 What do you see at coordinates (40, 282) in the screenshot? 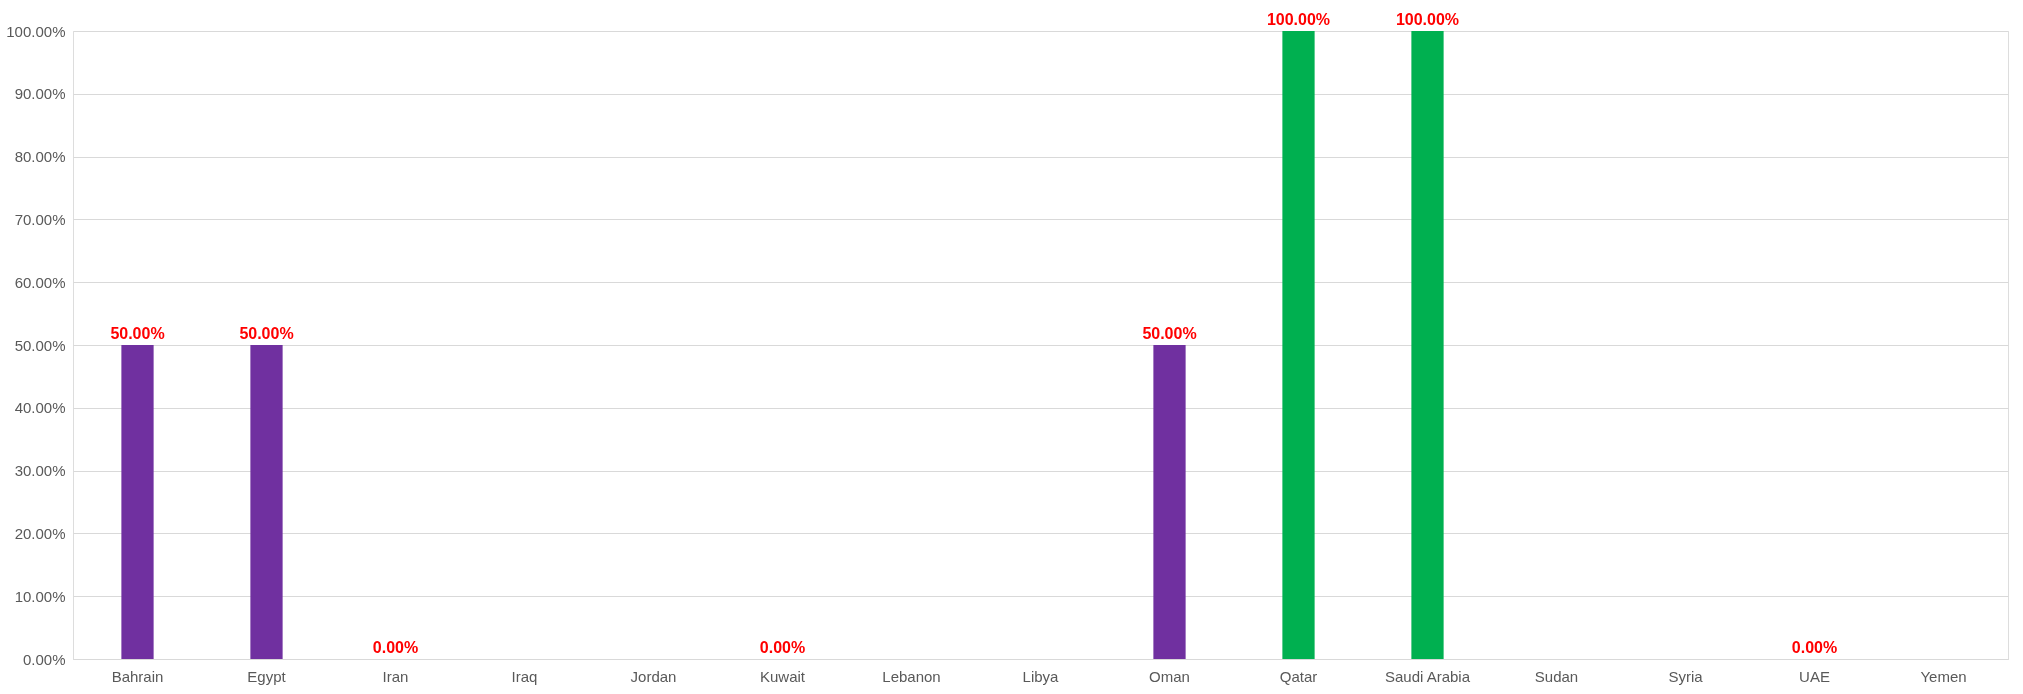
I see `y-tick-label: 60.00%` at bounding box center [40, 282].